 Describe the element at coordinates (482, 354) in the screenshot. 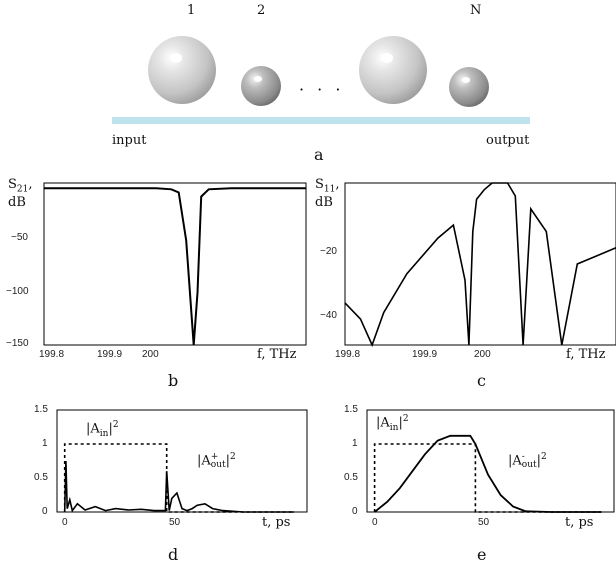

I see `xtick-c-2: 200` at that location.